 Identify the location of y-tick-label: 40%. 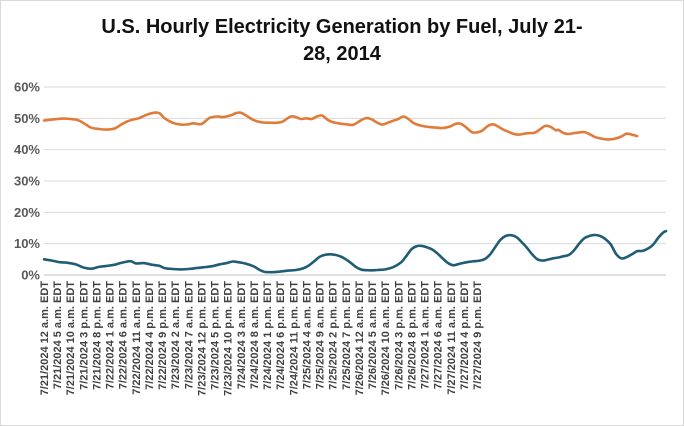
(27, 149).